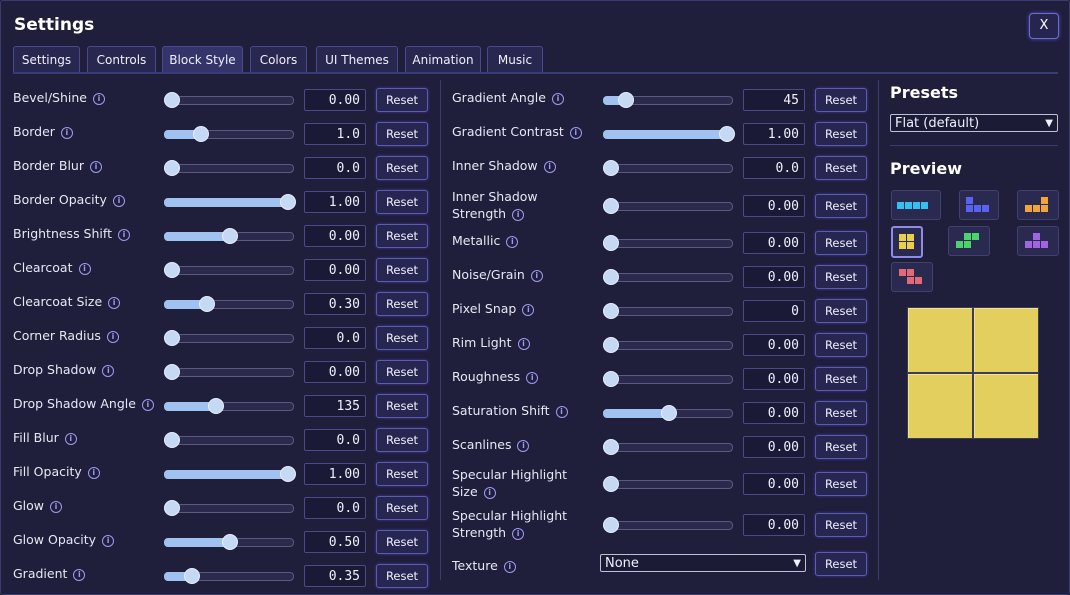 Image resolution: width=1070 pixels, height=595 pixels. What do you see at coordinates (402, 474) in the screenshot?
I see `fill-opacity-reset-button: Reset` at bounding box center [402, 474].